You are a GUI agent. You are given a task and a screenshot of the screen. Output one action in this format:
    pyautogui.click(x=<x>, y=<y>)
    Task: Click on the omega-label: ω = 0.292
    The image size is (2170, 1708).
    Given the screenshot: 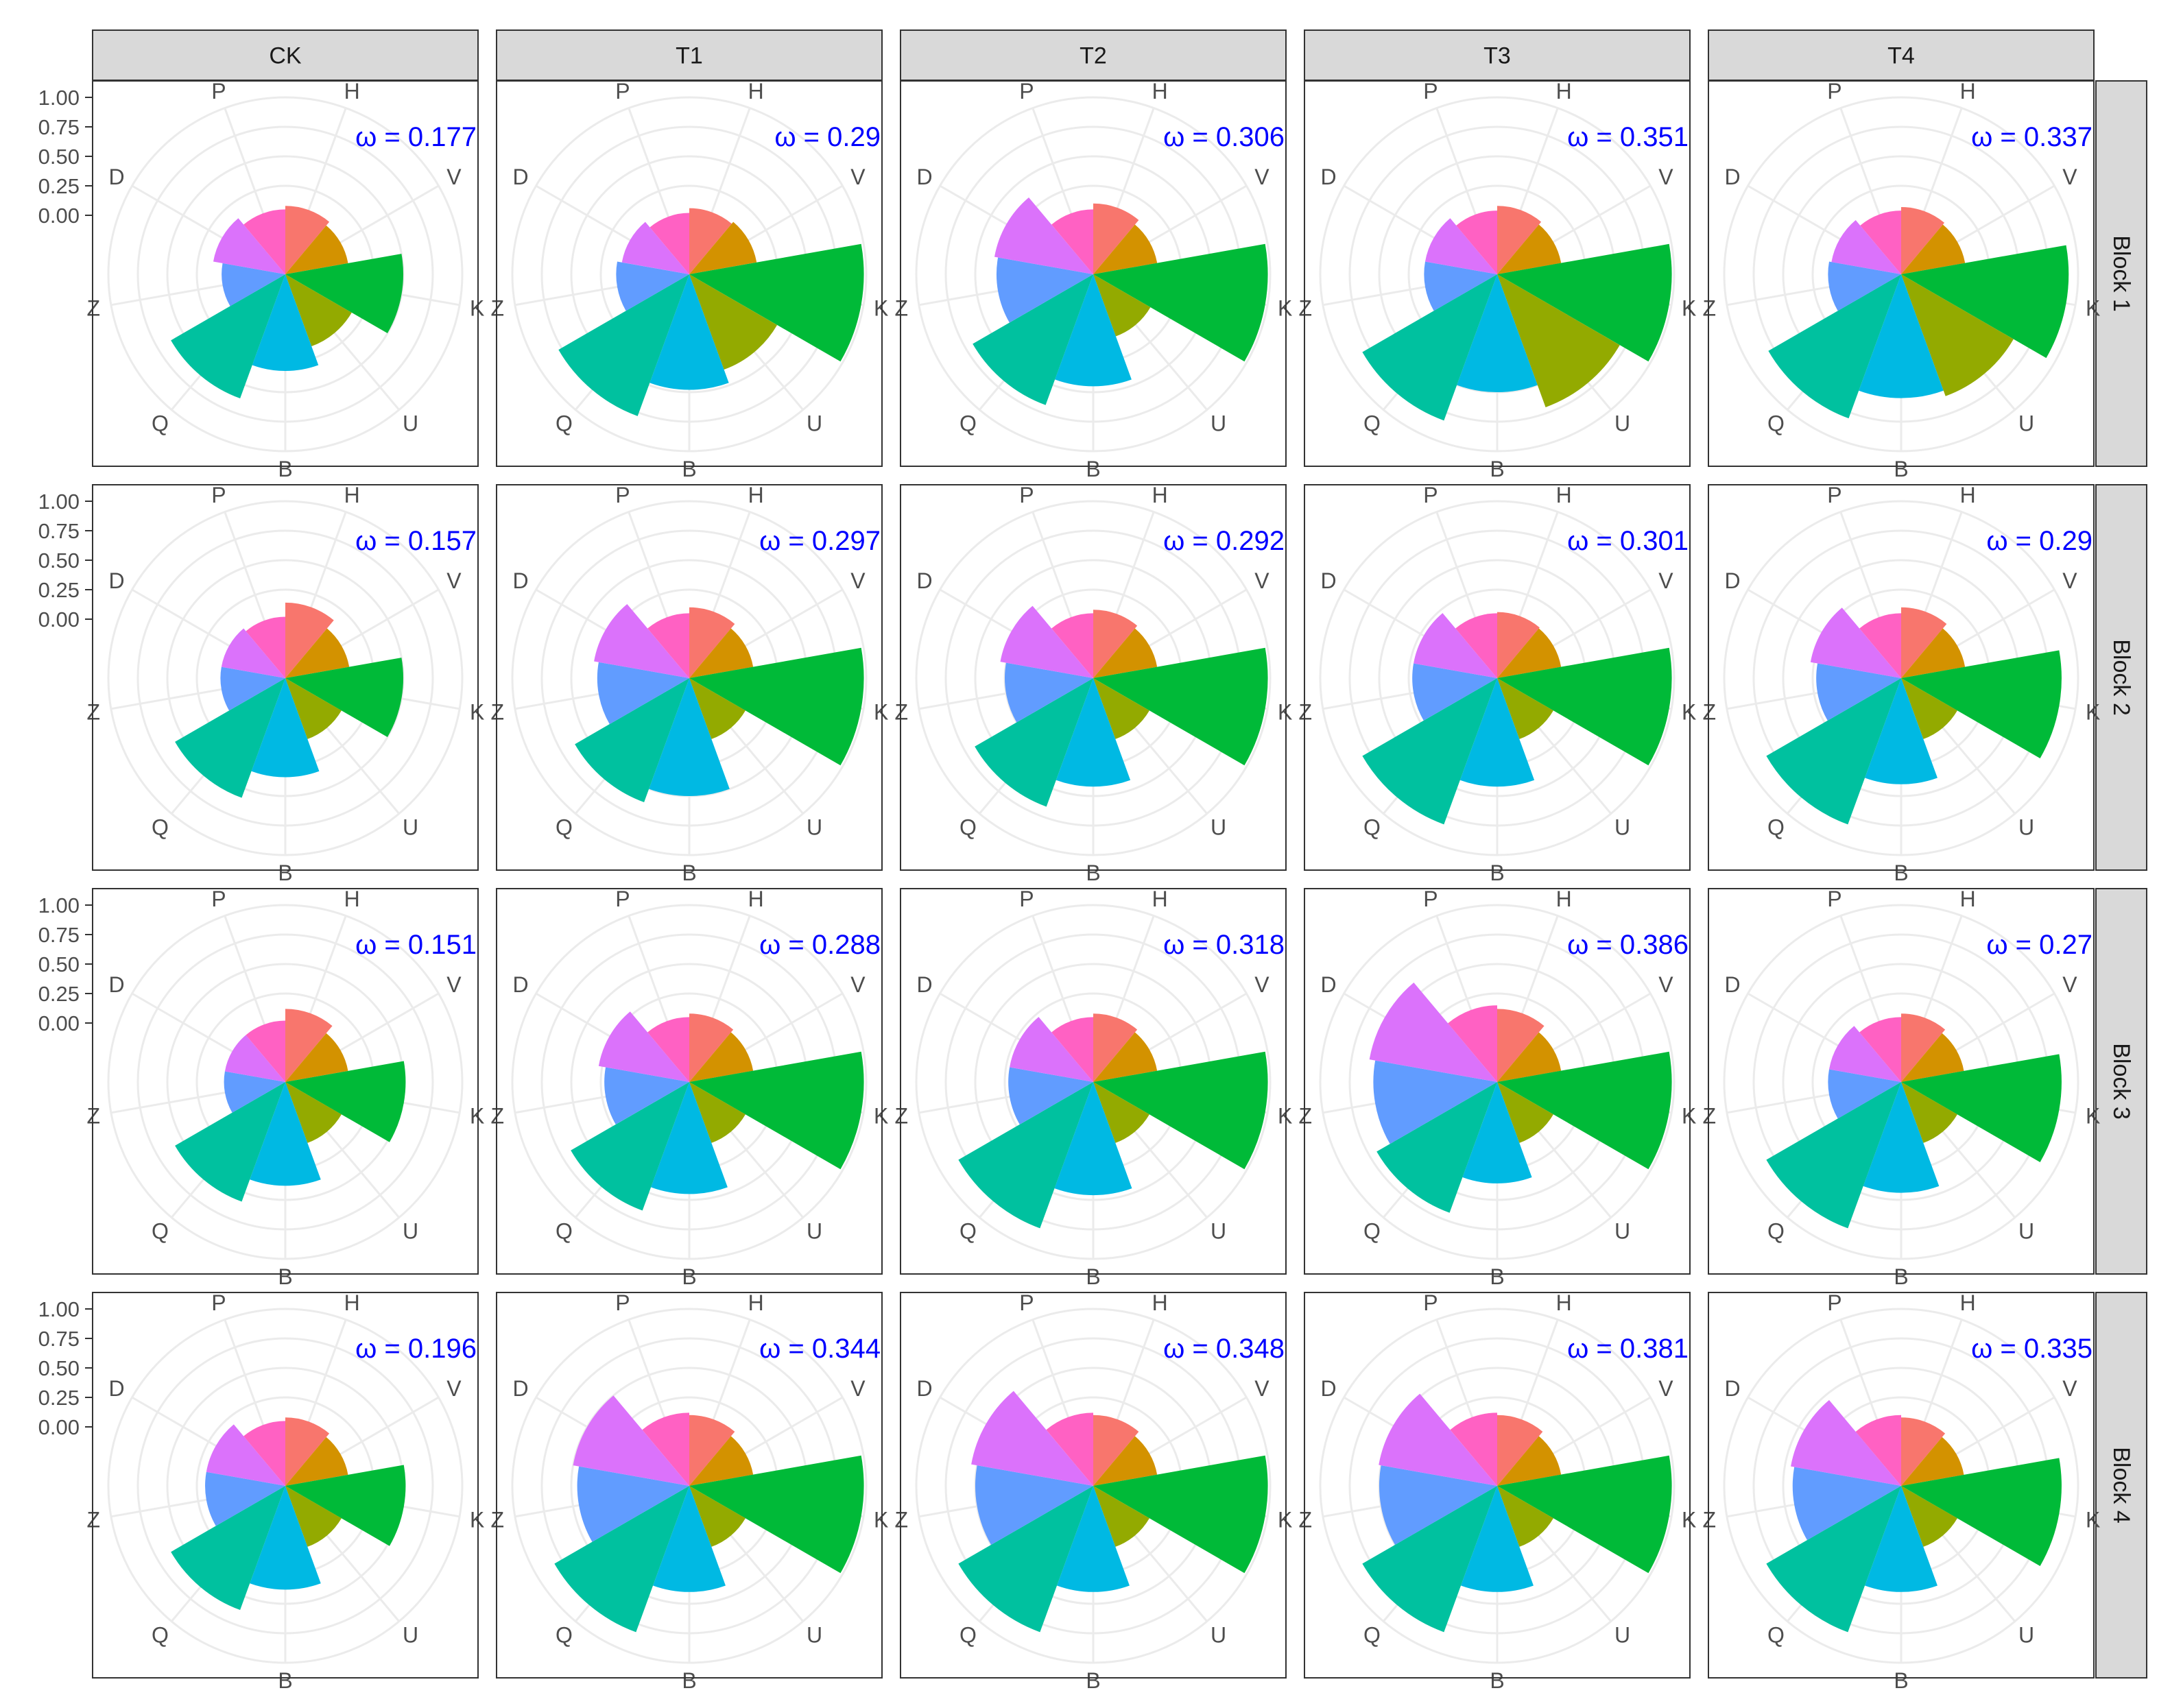 What is the action you would take?
    pyautogui.click(x=1224, y=541)
    